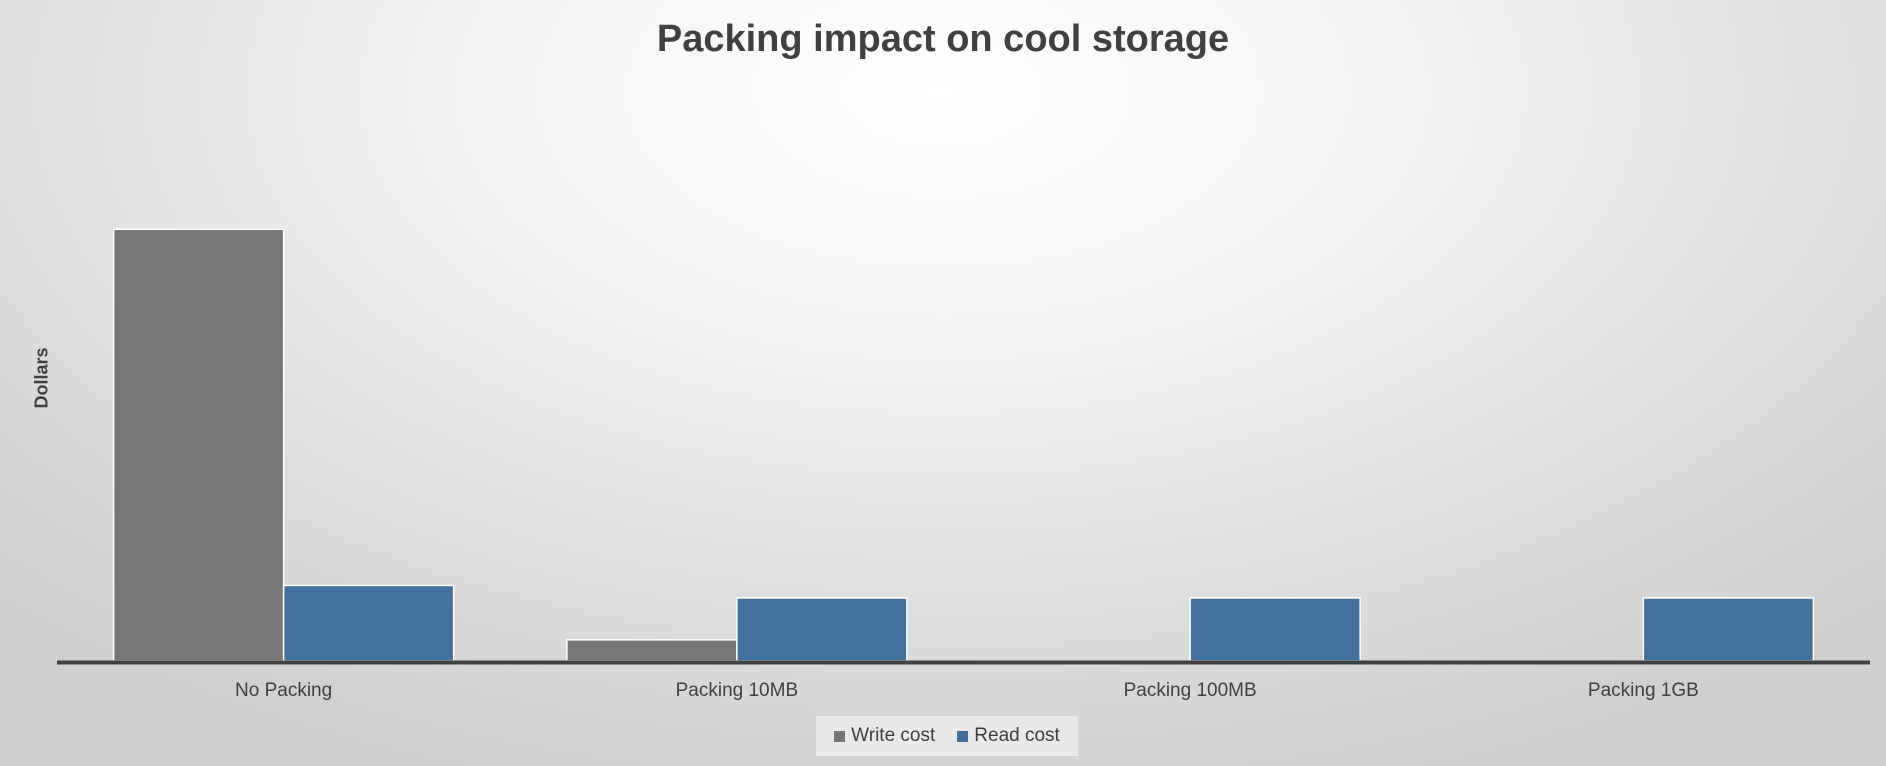  What do you see at coordinates (893, 735) in the screenshot?
I see `legend-label-write: Write cost` at bounding box center [893, 735].